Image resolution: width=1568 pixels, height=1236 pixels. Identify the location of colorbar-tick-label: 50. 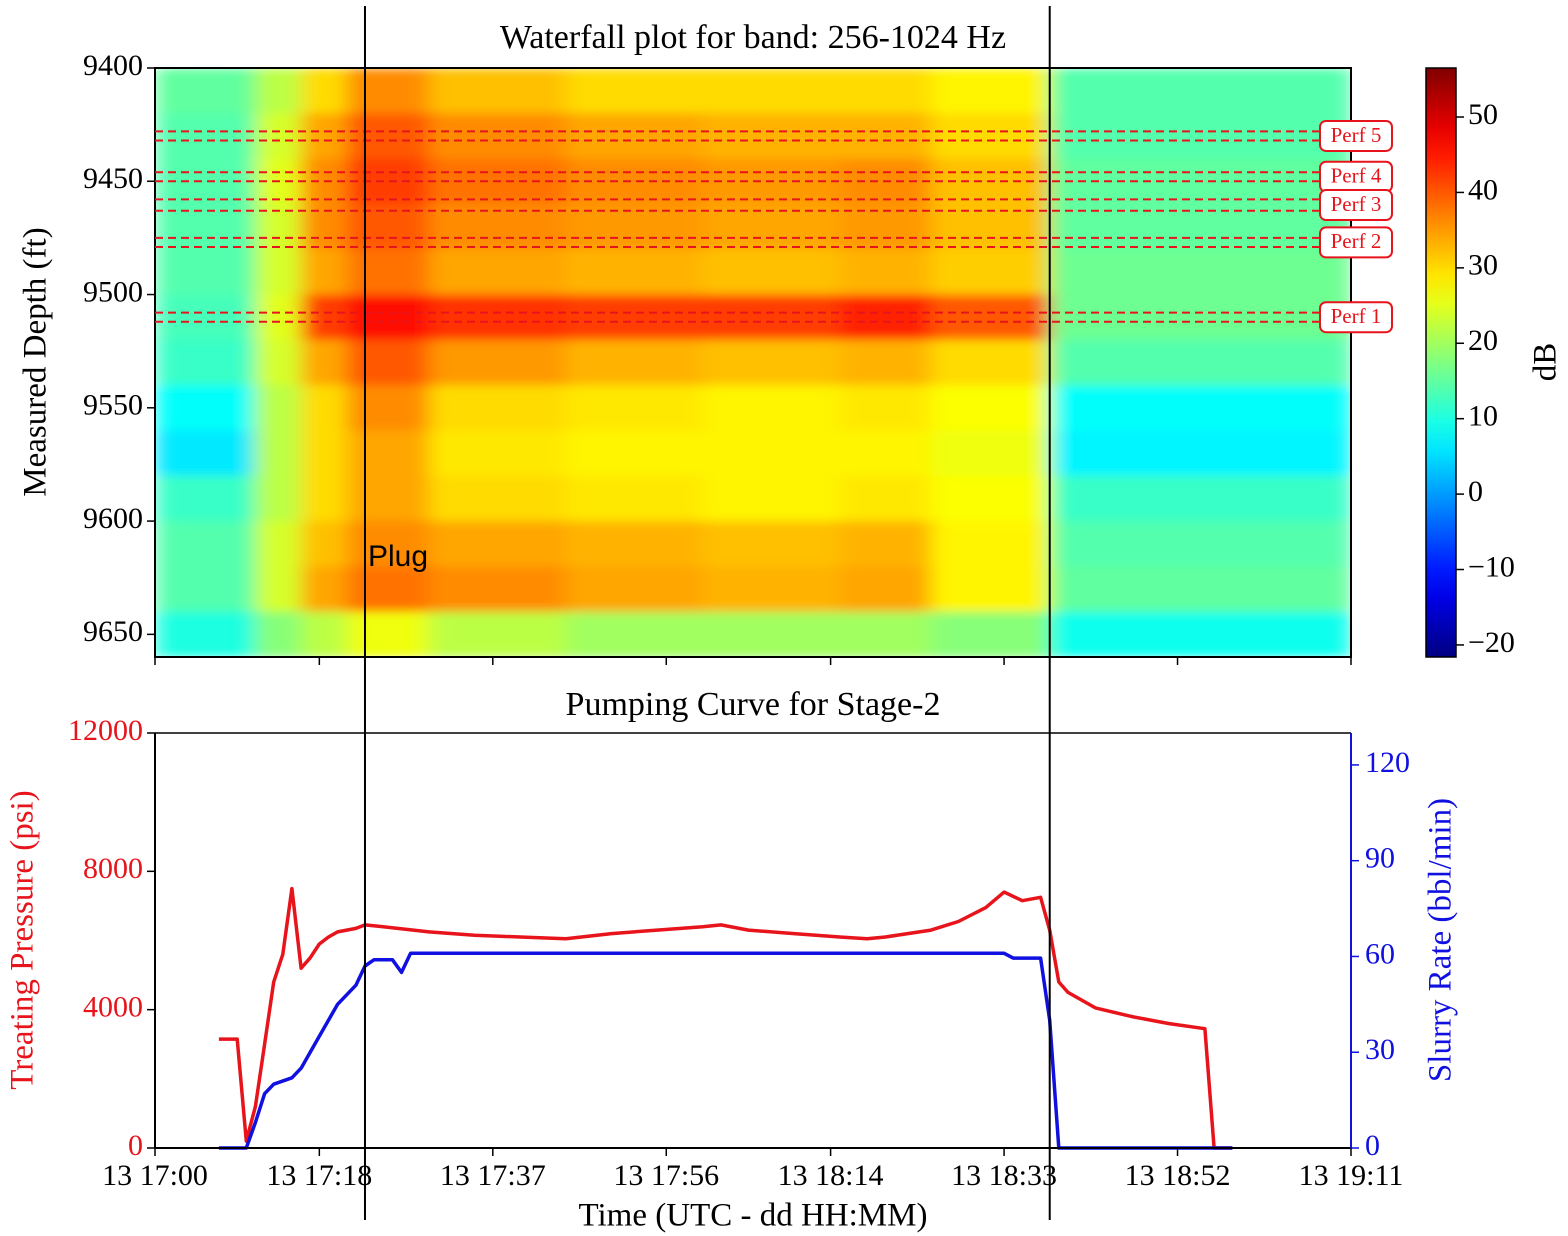
(1483, 114).